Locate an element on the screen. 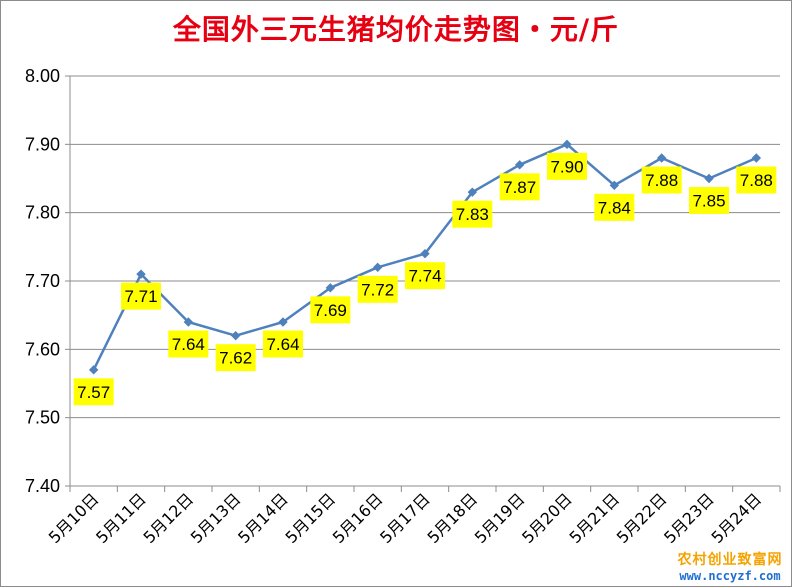 Image resolution: width=792 pixels, height=587 pixels. chart-title: 全国外三元生猪均价走势图・元/斤 is located at coordinates (396, 29).